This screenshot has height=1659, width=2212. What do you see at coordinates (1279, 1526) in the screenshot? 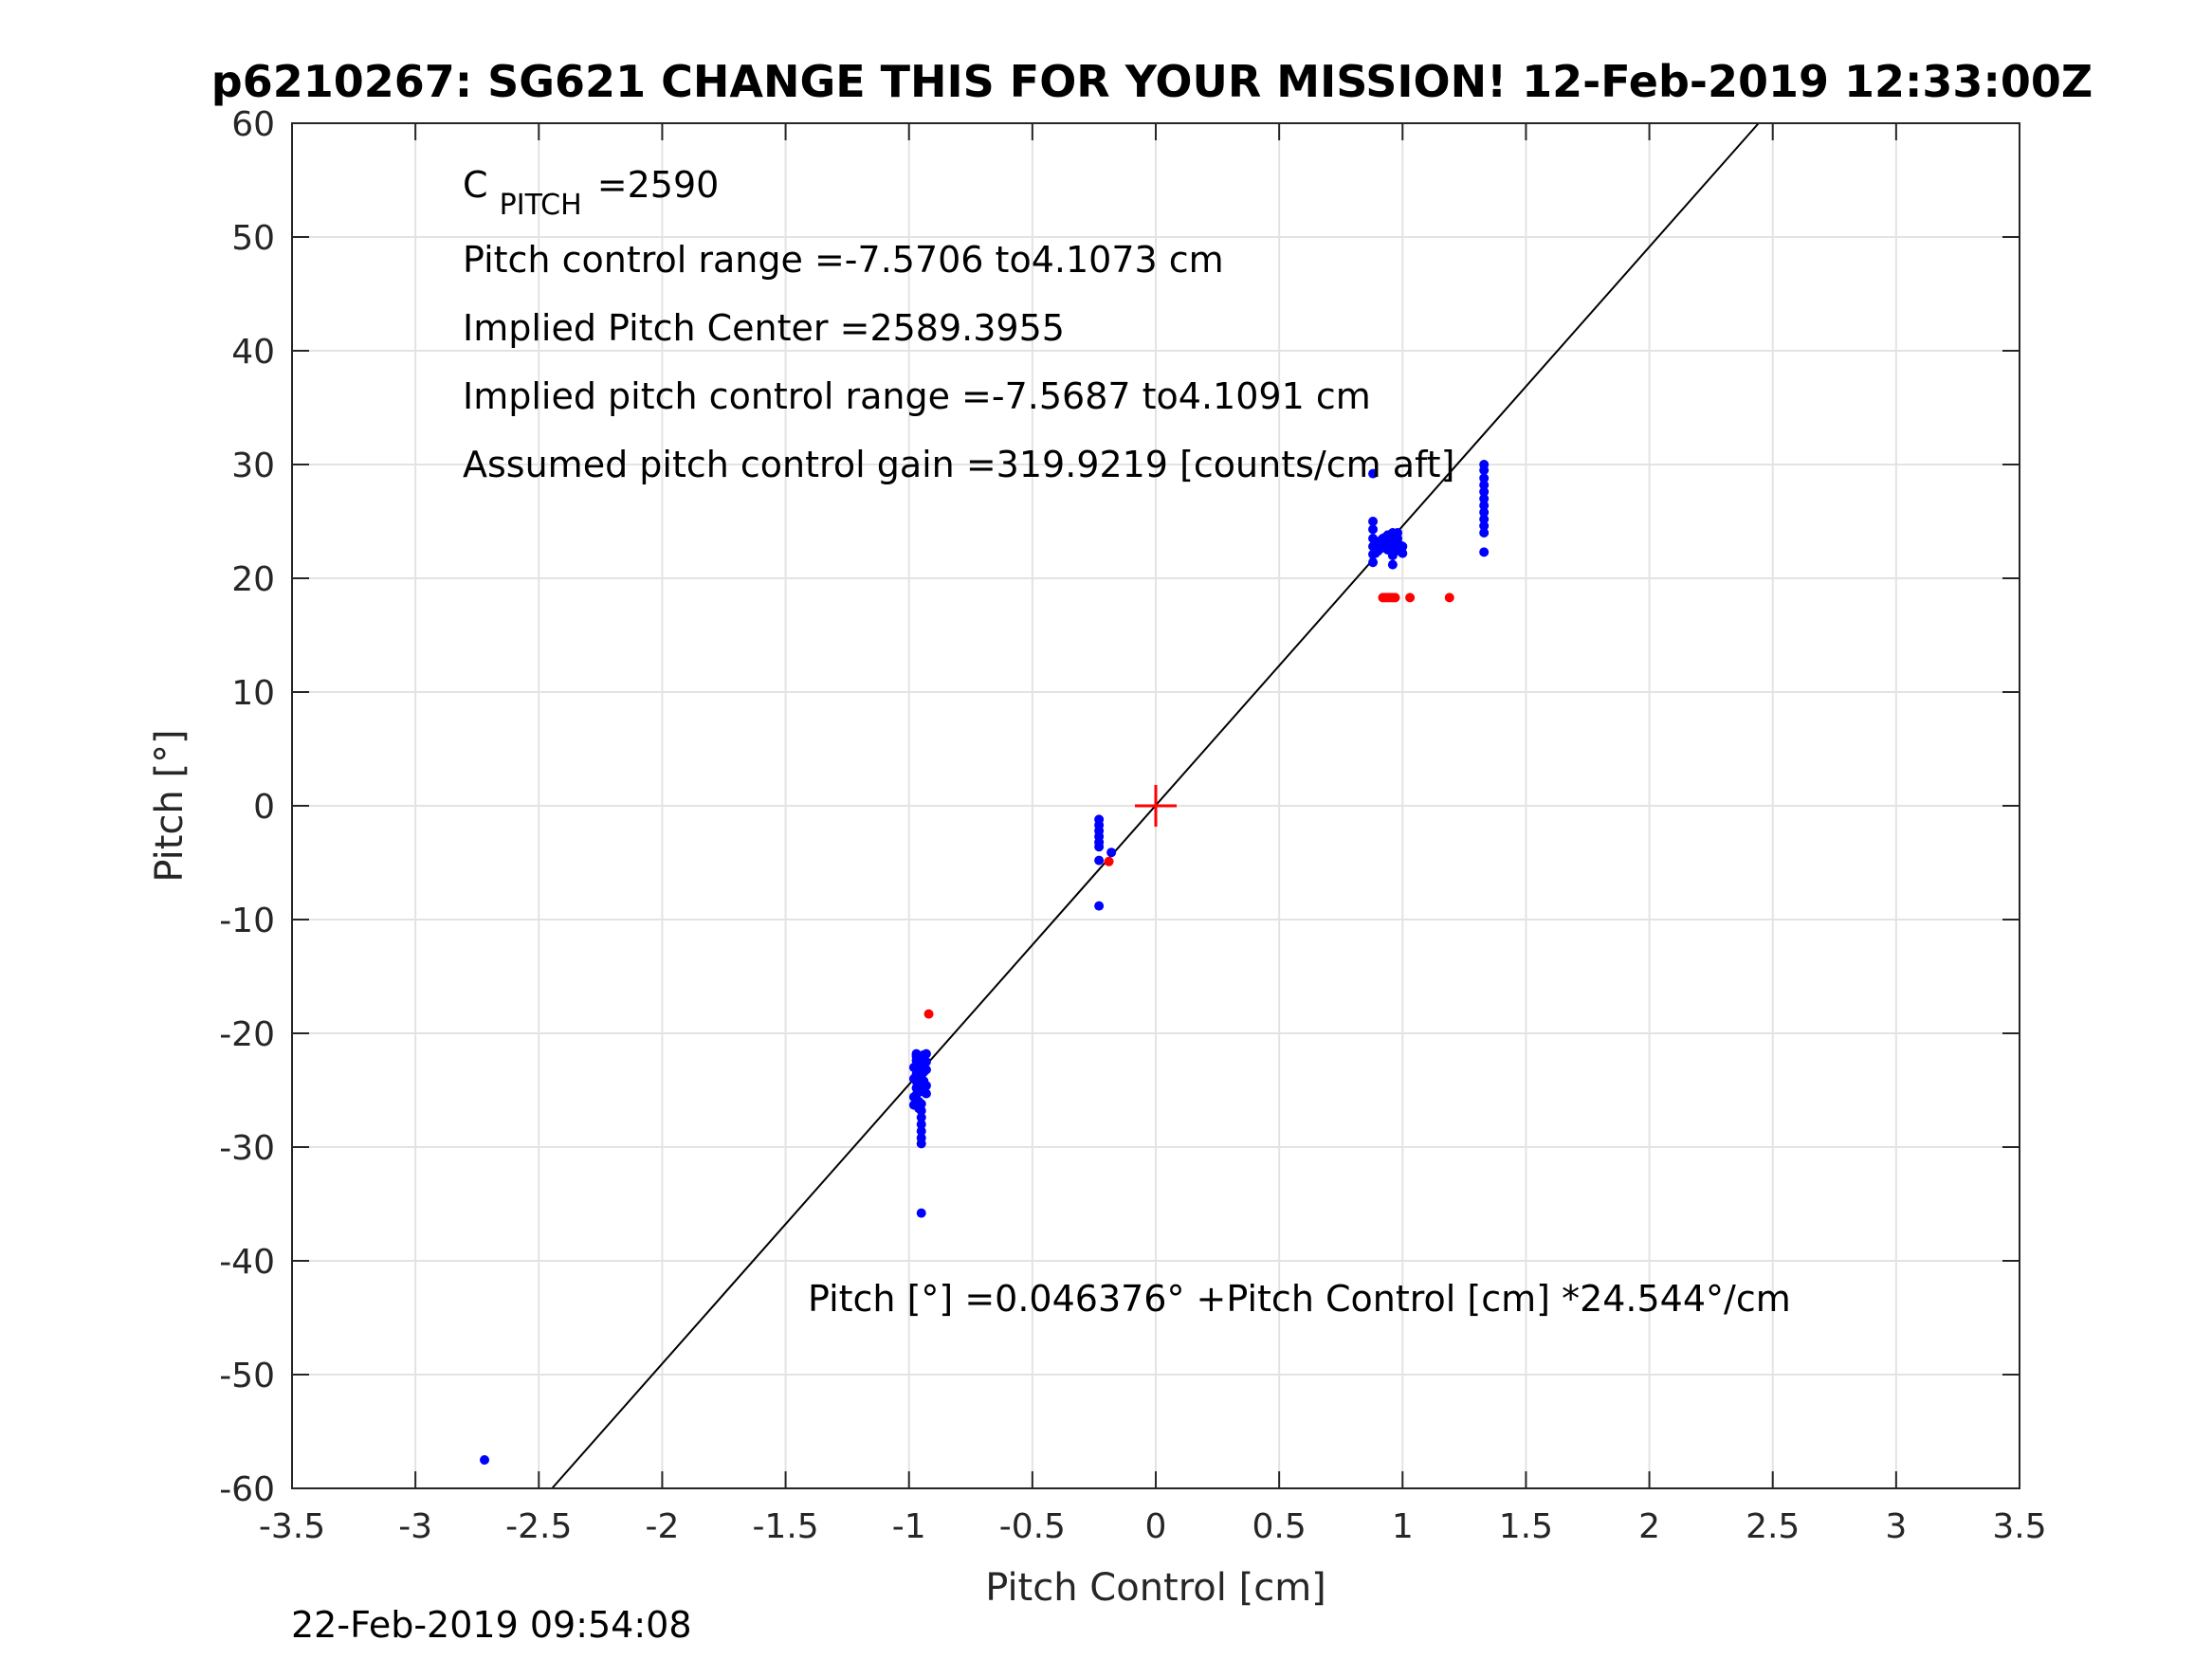
I see `x-tick-label: 0.5` at bounding box center [1279, 1526].